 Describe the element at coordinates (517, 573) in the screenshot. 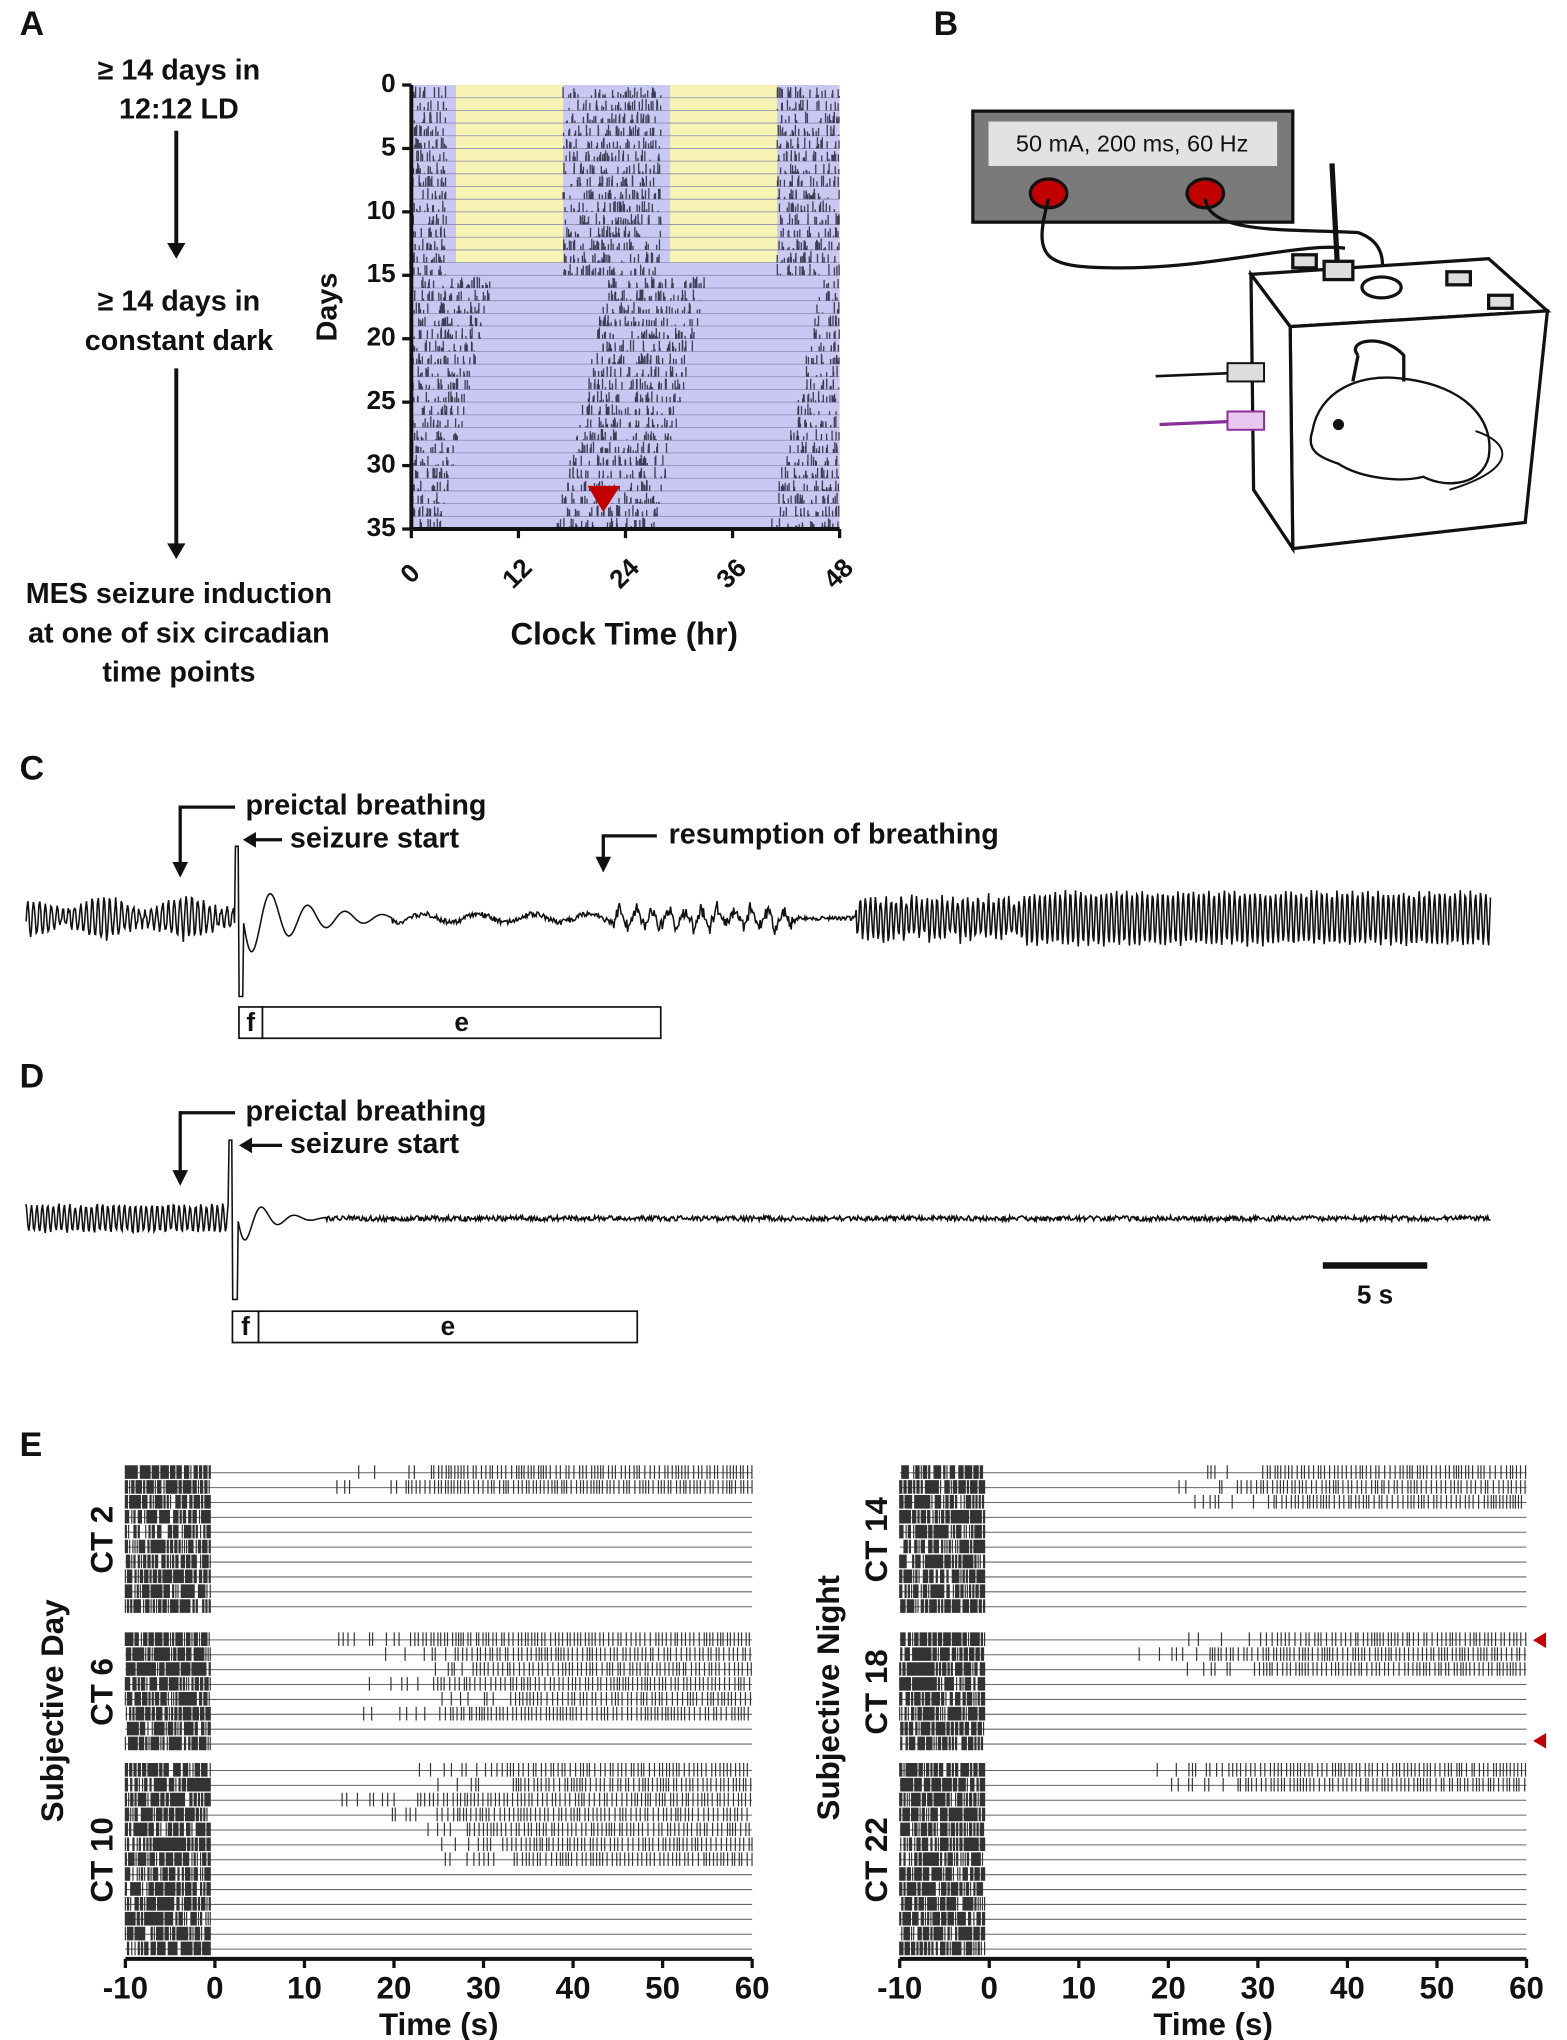

I see `x-tick-label: 12` at that location.